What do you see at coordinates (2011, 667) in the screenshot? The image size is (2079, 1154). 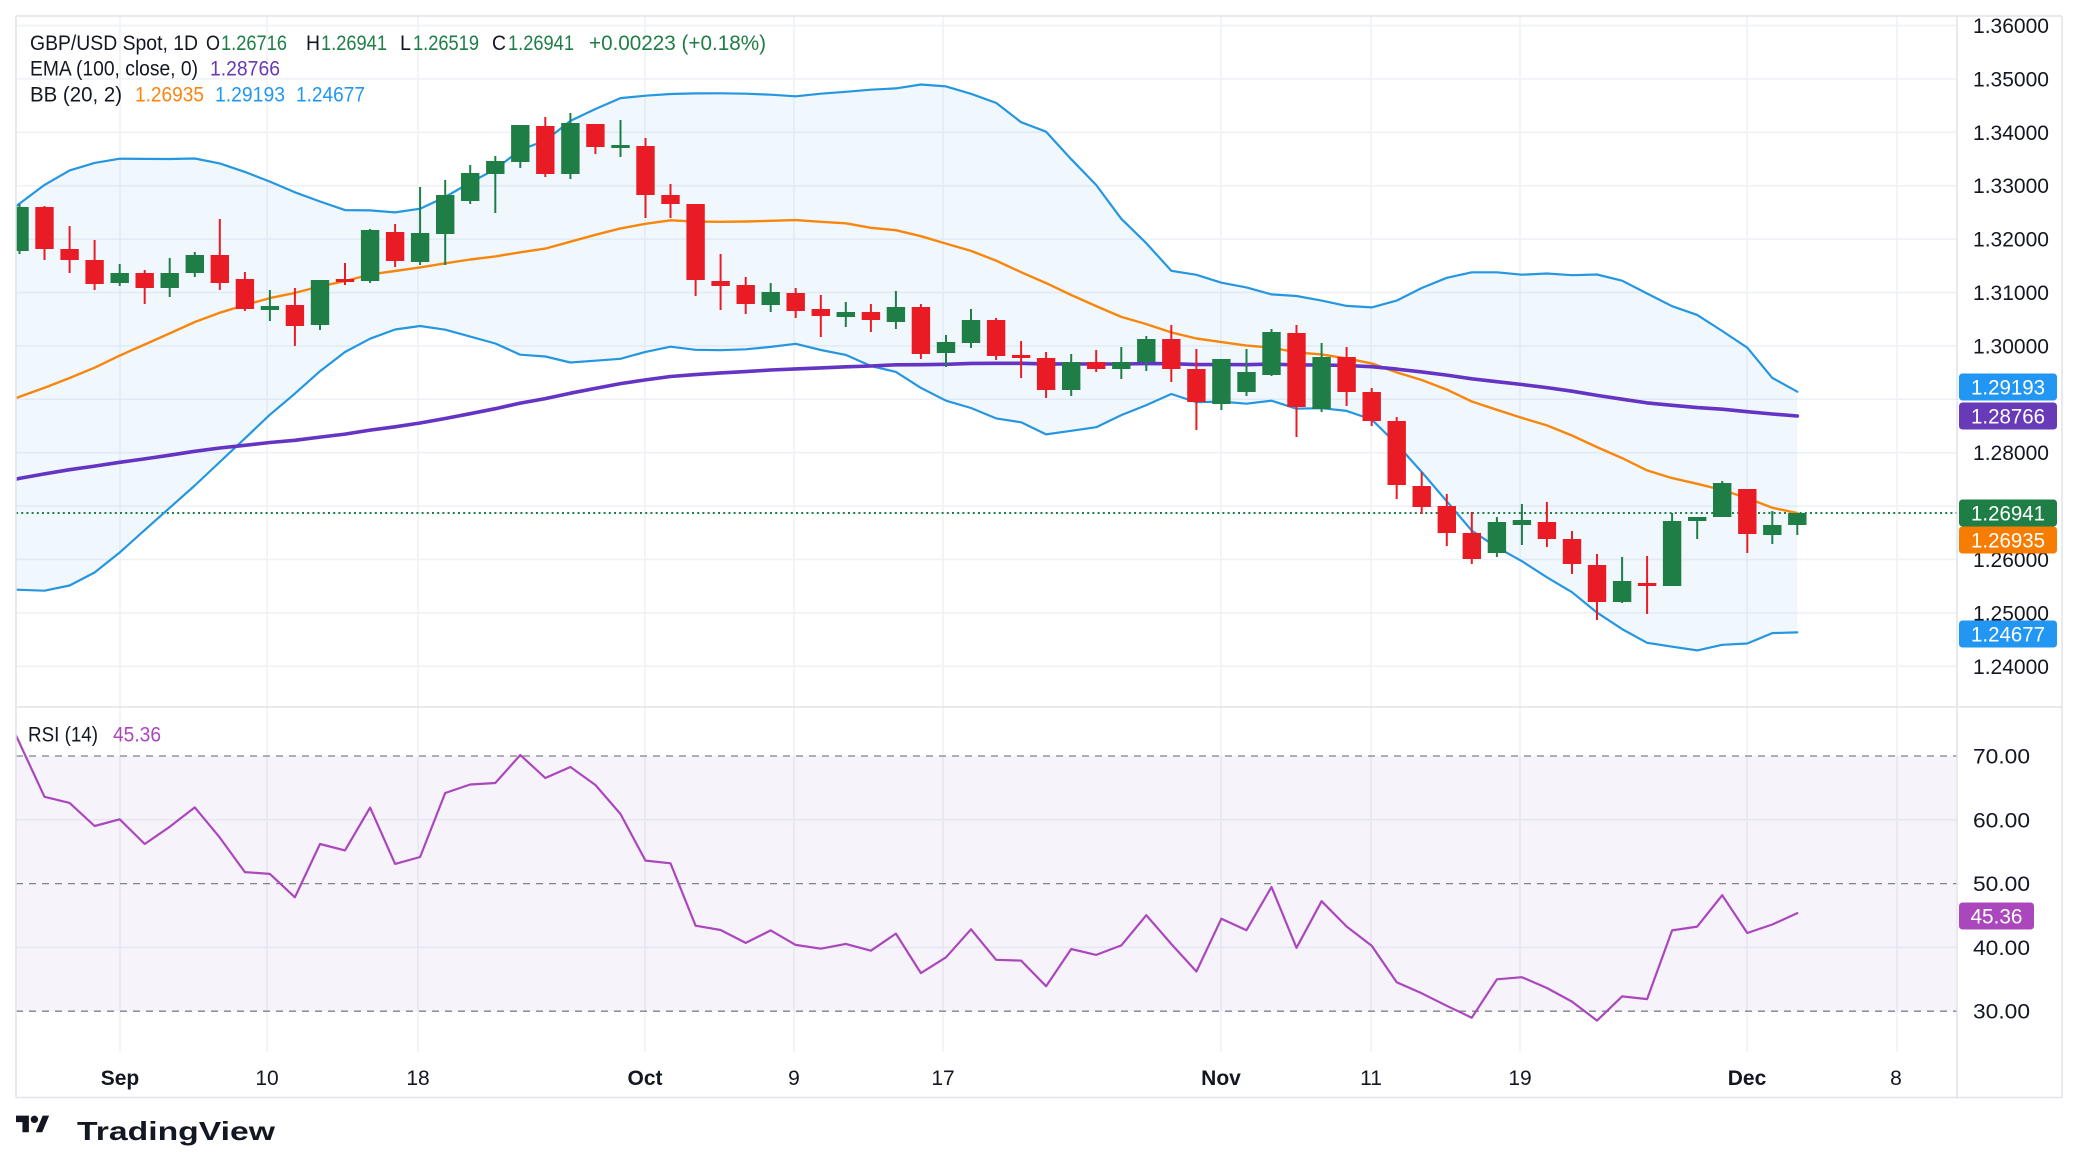 I see `svg-text: 1.24000` at bounding box center [2011, 667].